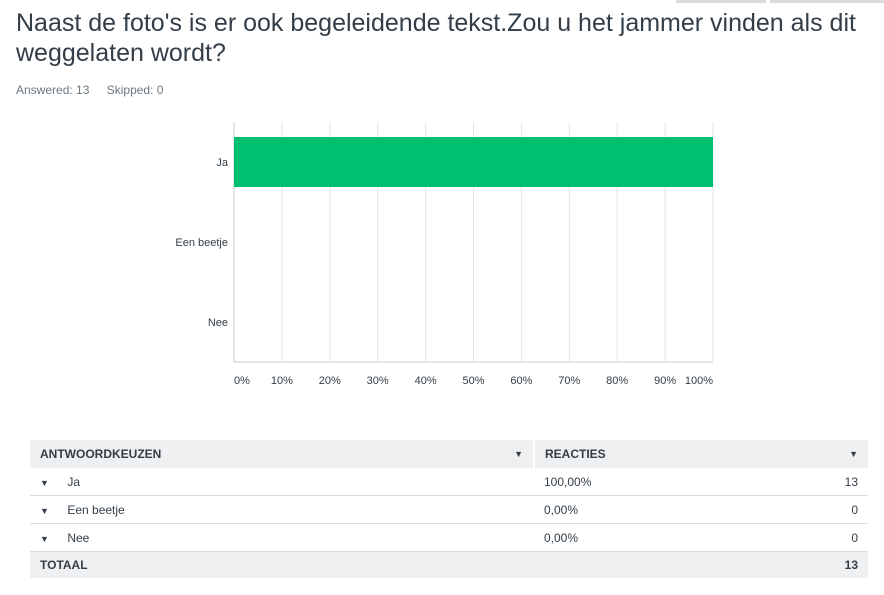 Image resolution: width=884 pixels, height=595 pixels. I want to click on x-tick-label: 70%, so click(569, 381).